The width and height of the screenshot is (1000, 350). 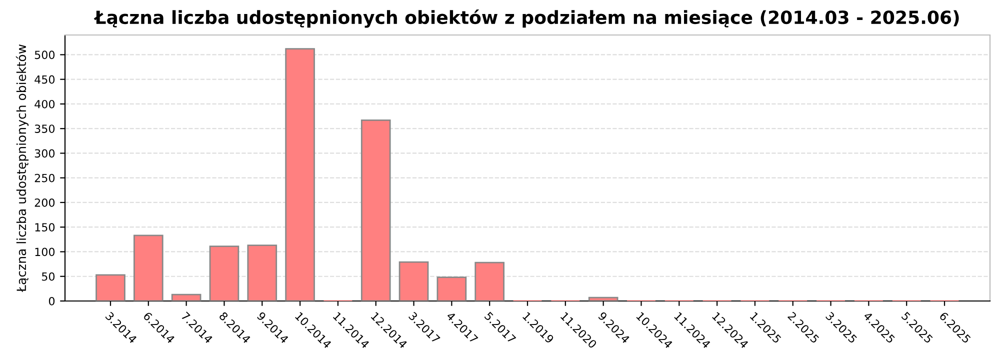 I want to click on y-tick-label: 200, so click(x=44, y=202).